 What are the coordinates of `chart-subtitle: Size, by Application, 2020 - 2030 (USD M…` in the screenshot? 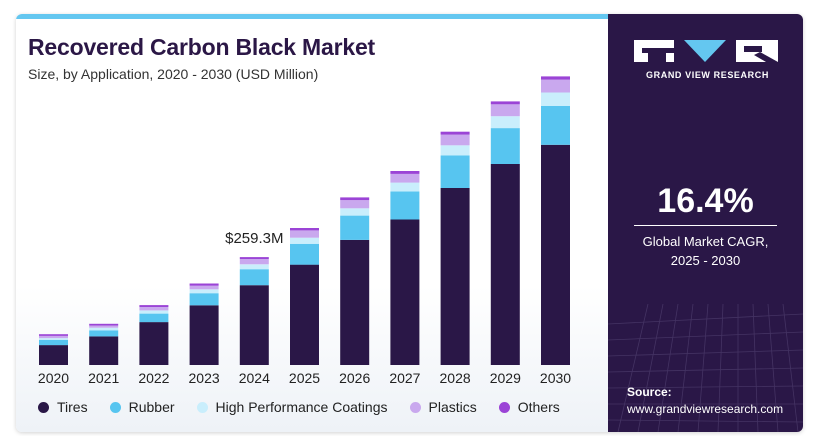 It's located at (173, 74).